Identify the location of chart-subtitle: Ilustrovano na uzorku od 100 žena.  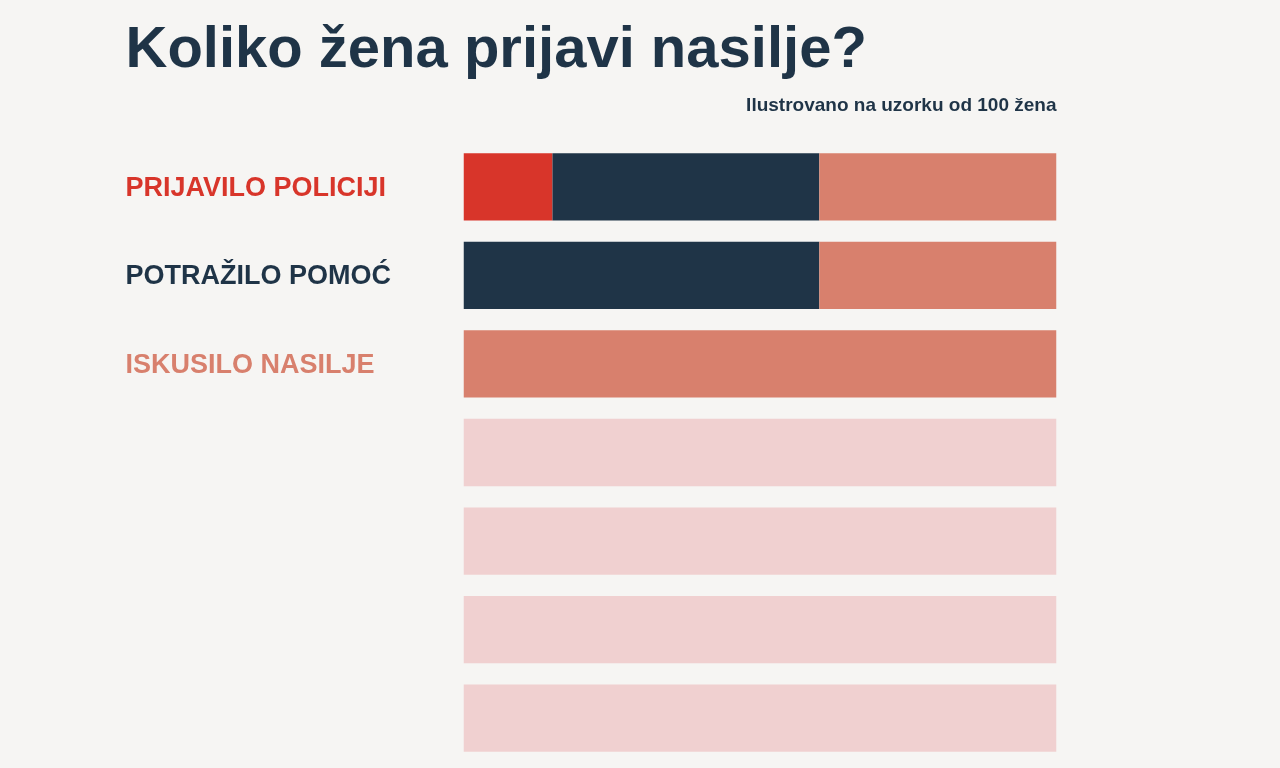
(901, 104).